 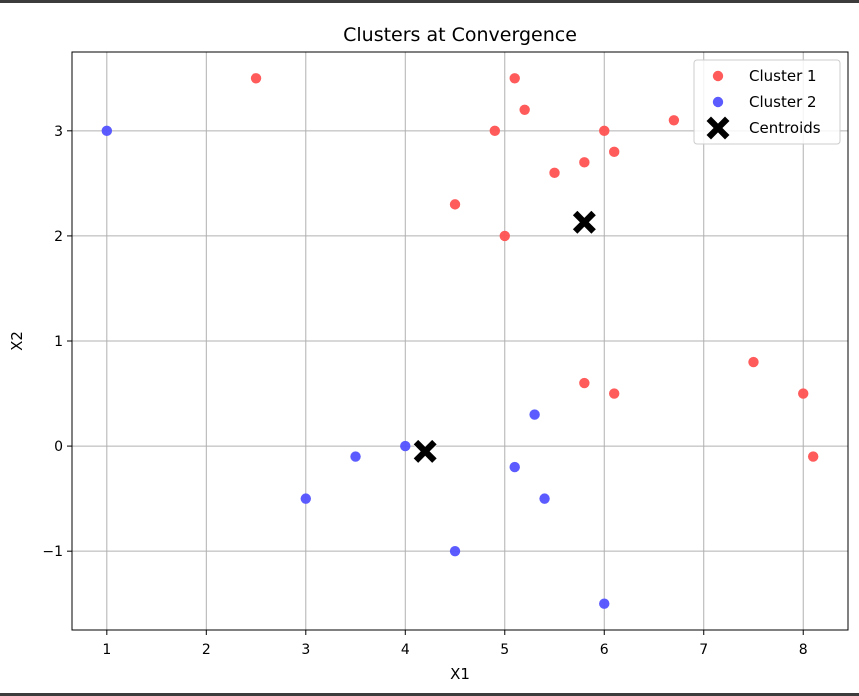 What do you see at coordinates (783, 76) in the screenshot?
I see `legend-cluster-1-label: Cluster 1` at bounding box center [783, 76].